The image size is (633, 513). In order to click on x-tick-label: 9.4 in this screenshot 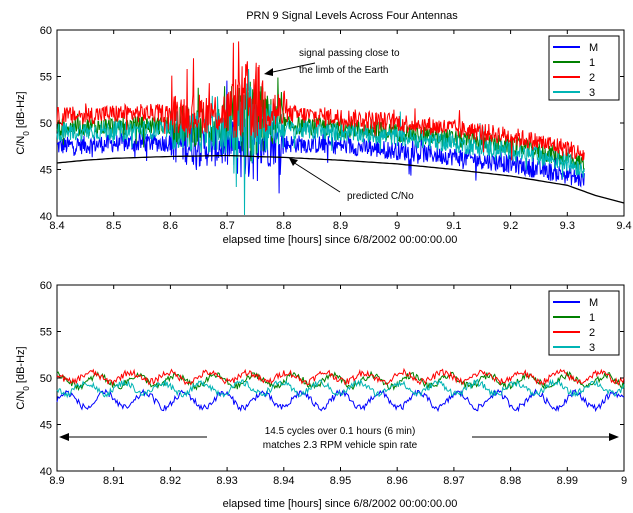, I will do `click(623, 226)`.